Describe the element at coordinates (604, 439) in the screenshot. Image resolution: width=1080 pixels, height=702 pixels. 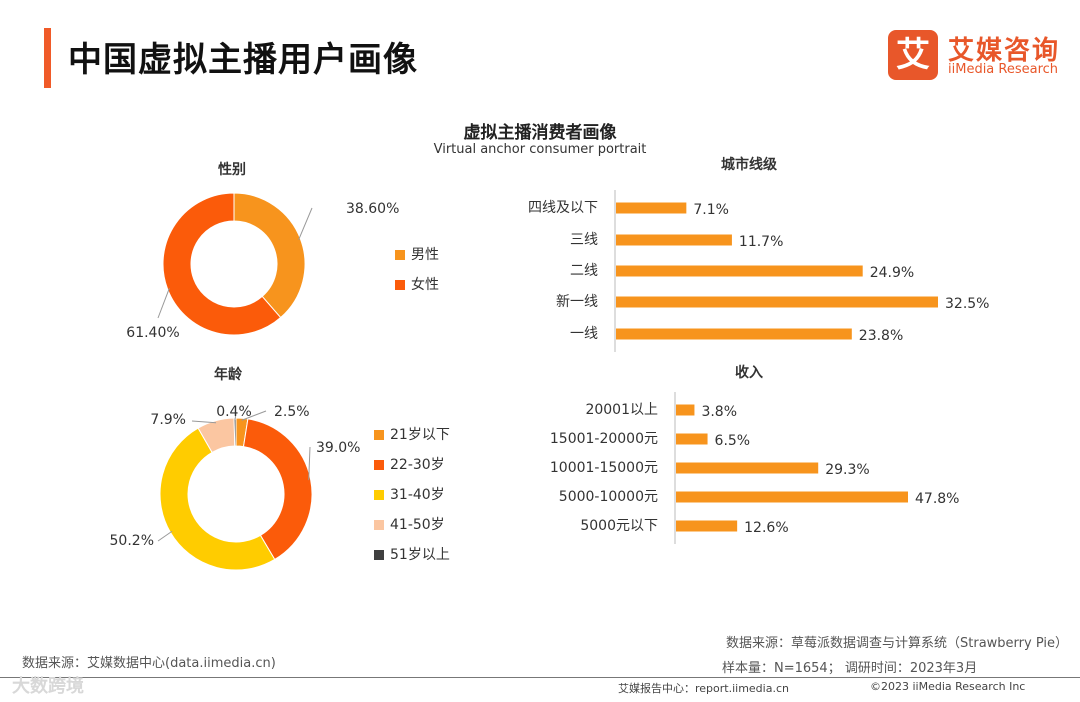
I see `income-category-label-2: 15001-20000元` at that location.